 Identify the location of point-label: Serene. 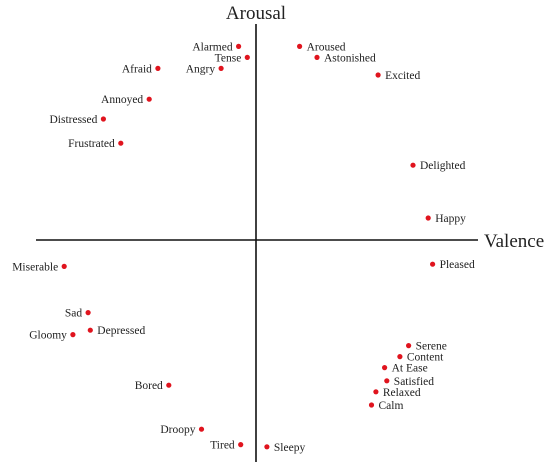
(431, 347).